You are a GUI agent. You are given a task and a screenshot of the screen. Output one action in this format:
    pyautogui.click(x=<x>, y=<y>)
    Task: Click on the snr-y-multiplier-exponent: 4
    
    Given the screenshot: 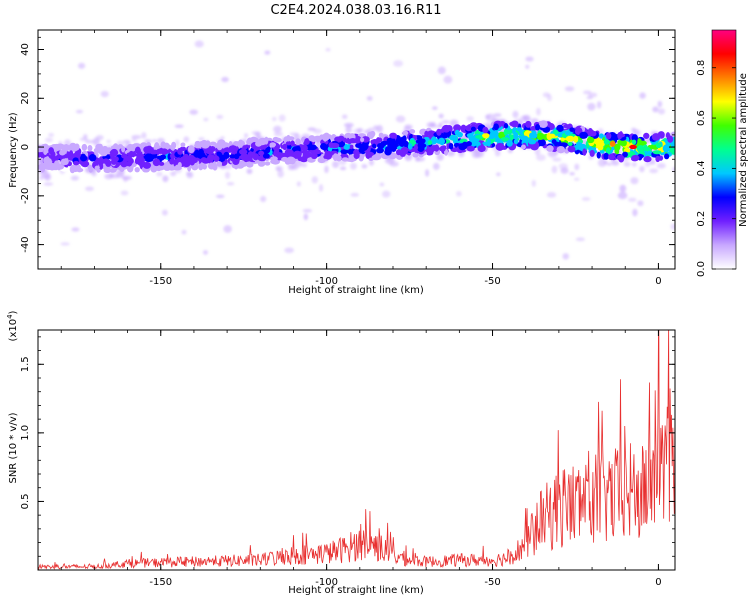 What is the action you would take?
    pyautogui.click(x=10, y=316)
    